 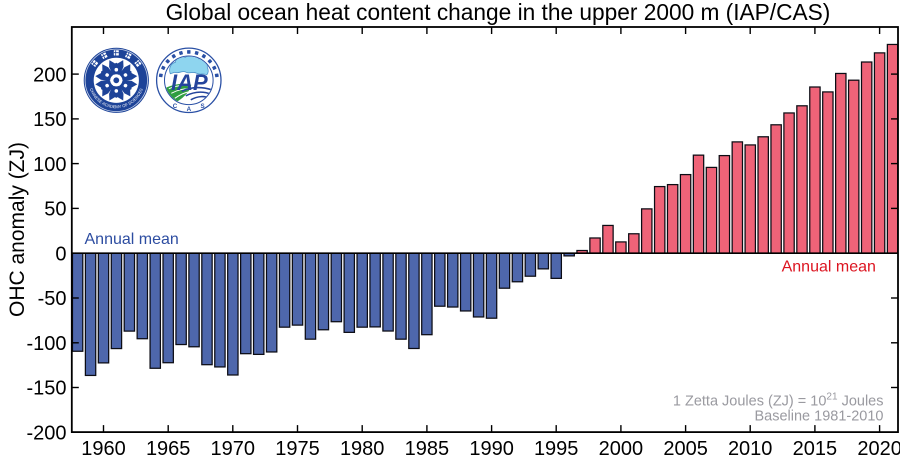 I want to click on svg-text: 2005, so click(x=685, y=449).